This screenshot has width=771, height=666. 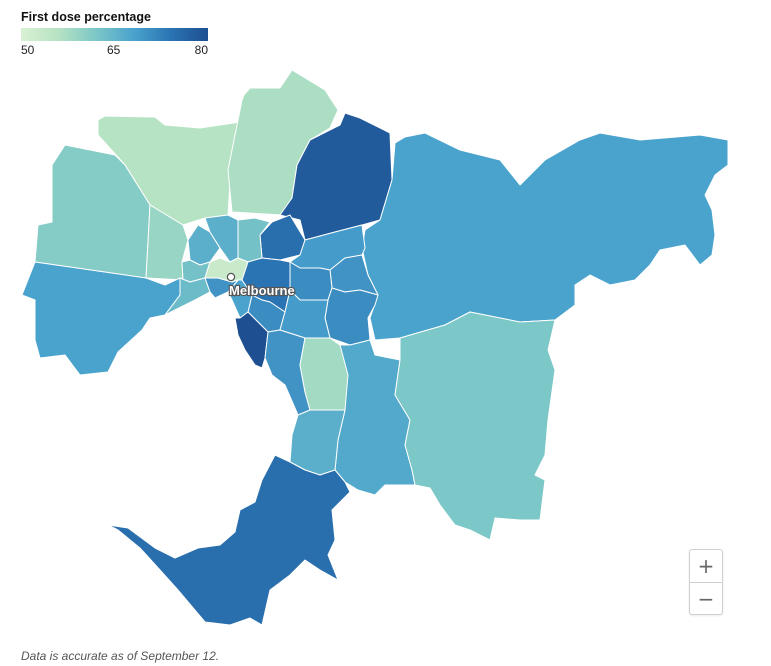 I want to click on legend-title: First dose percentage, so click(x=86, y=17).